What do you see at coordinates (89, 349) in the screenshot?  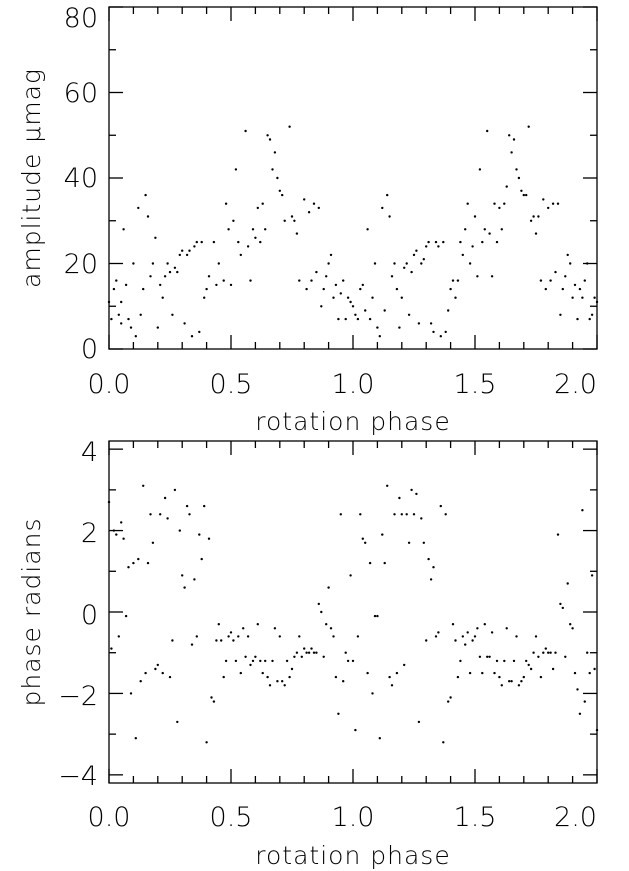 I see `y-tick-label: 0` at bounding box center [89, 349].